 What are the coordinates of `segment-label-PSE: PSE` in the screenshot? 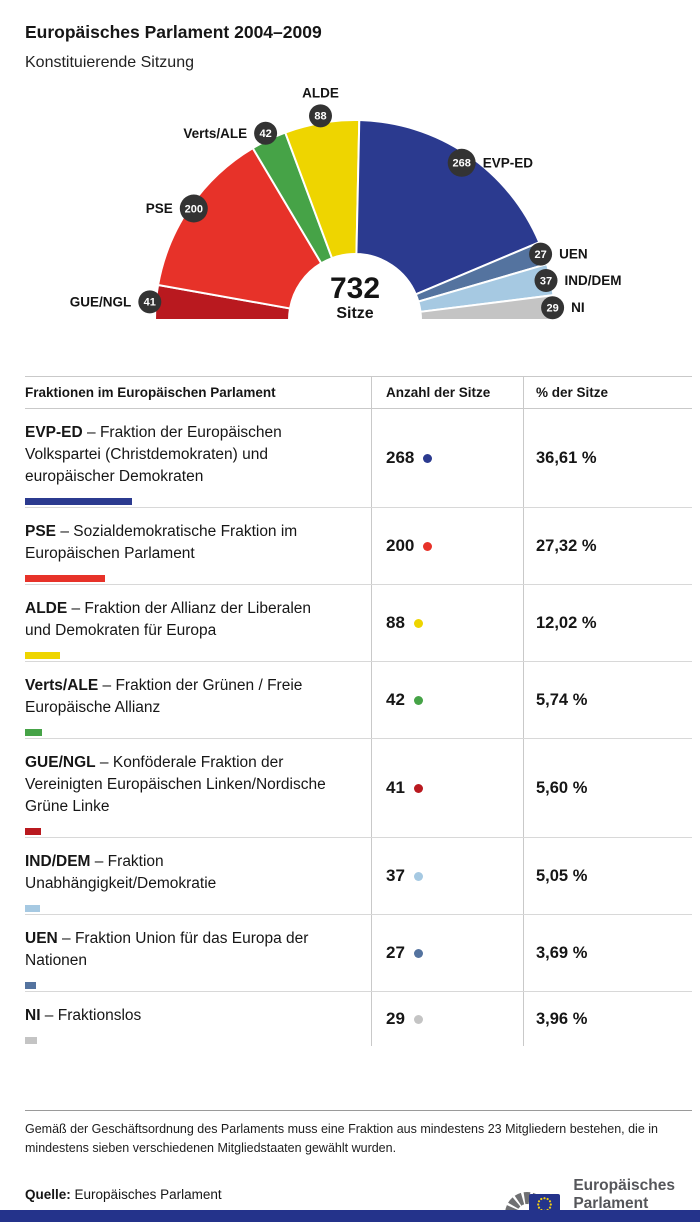 It's located at (159, 208).